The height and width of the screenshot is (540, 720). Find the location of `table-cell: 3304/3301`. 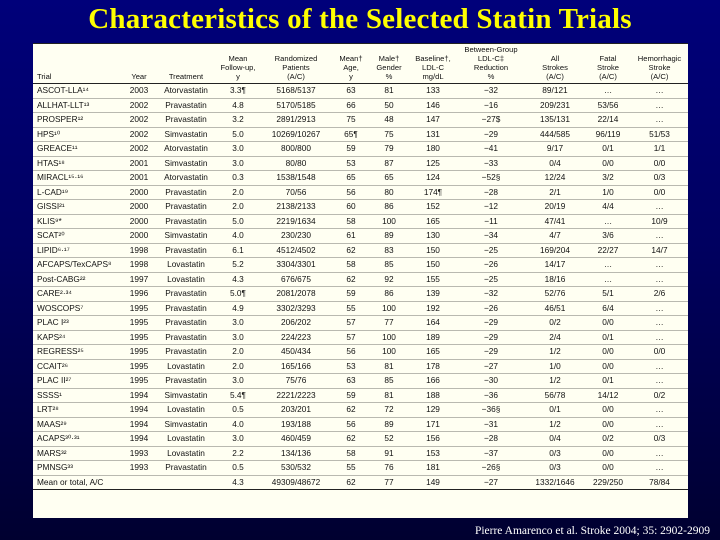

table-cell: 3304/3301 is located at coordinates (296, 265).